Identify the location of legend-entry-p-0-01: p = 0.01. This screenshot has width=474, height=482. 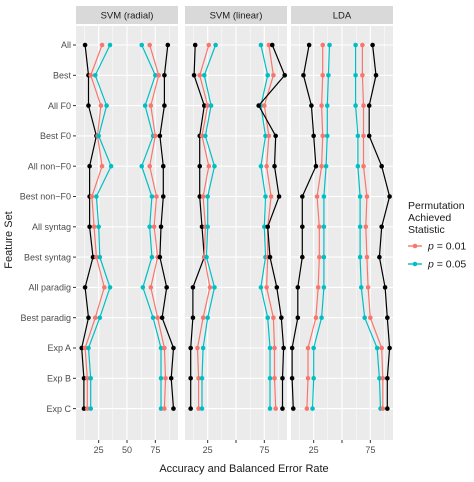
(446, 247).